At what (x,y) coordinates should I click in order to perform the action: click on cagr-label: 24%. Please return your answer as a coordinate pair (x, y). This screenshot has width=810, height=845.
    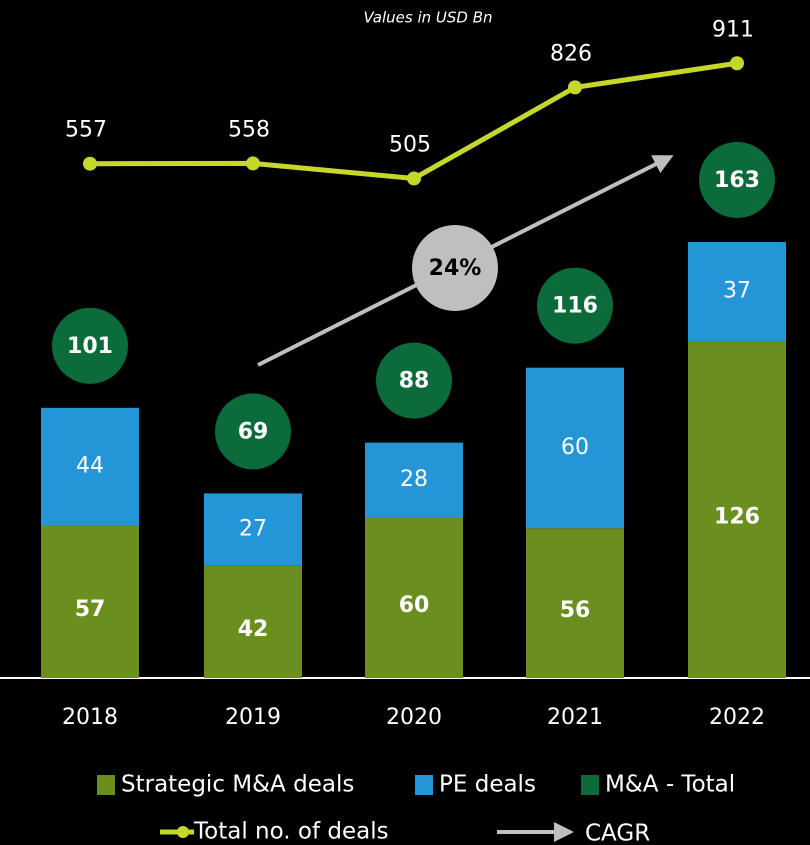
    Looking at the image, I should click on (455, 268).